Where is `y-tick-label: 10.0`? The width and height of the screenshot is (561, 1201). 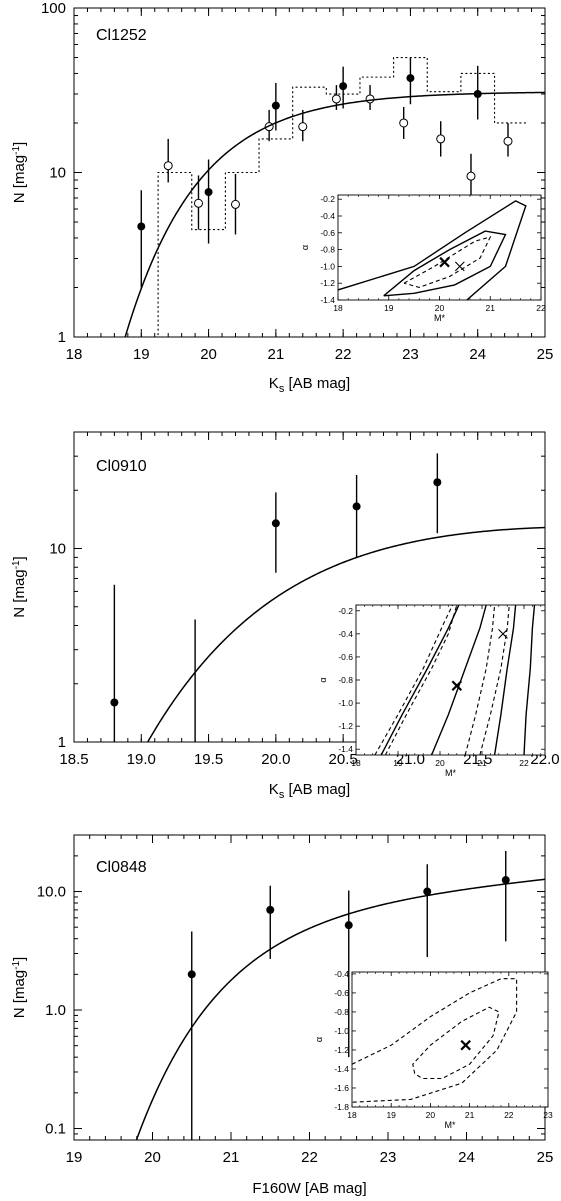
y-tick-label: 10.0 is located at coordinates (51, 892).